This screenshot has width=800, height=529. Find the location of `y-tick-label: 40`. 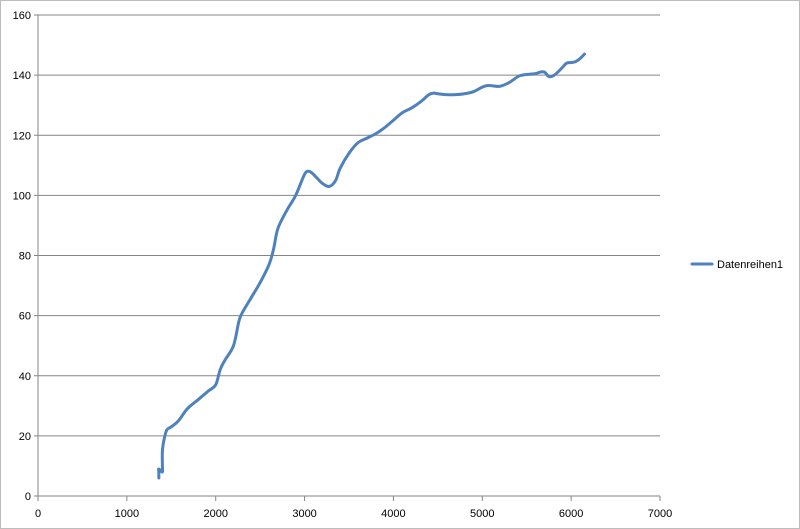

y-tick-label: 40 is located at coordinates (25, 377).